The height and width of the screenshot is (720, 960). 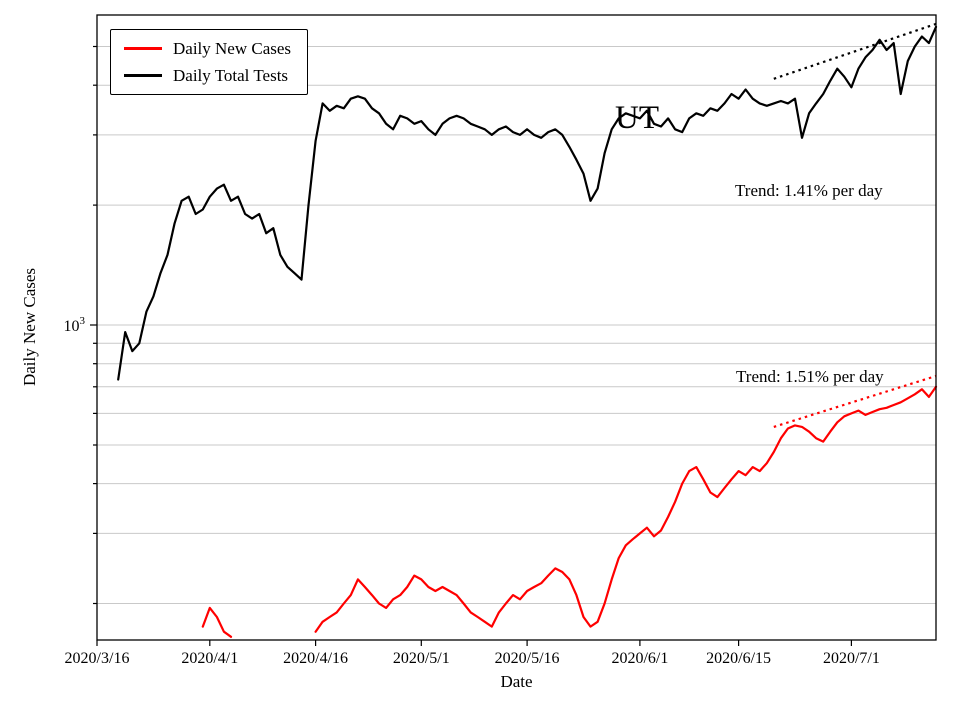 I want to click on legend-item-daily-total-tests: Daily Total Tests, so click(x=207, y=75).